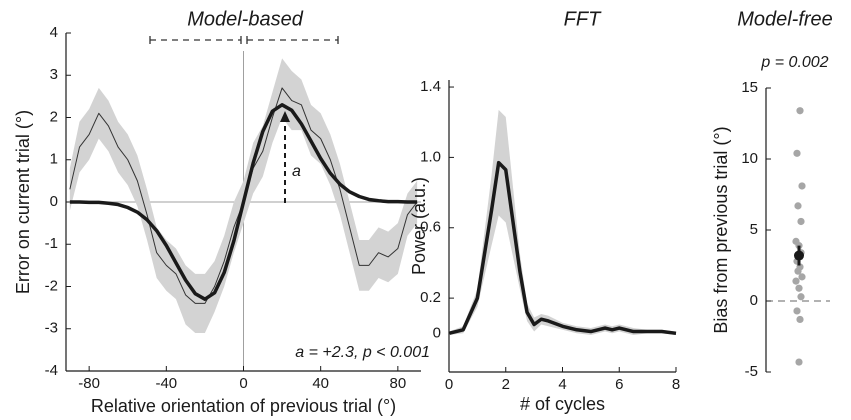 Image resolution: width=851 pixels, height=420 pixels. I want to click on y-tick-label: -1, so click(51, 243).